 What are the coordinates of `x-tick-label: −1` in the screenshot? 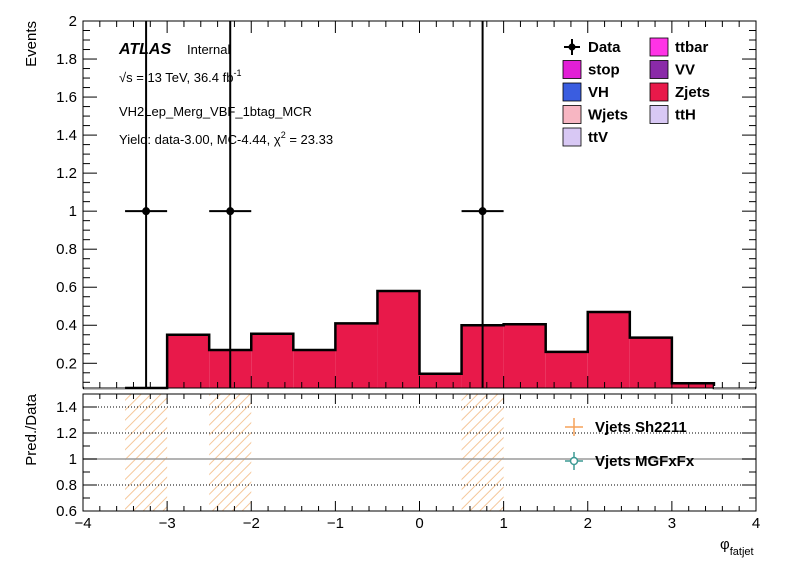 It's located at (335, 523).